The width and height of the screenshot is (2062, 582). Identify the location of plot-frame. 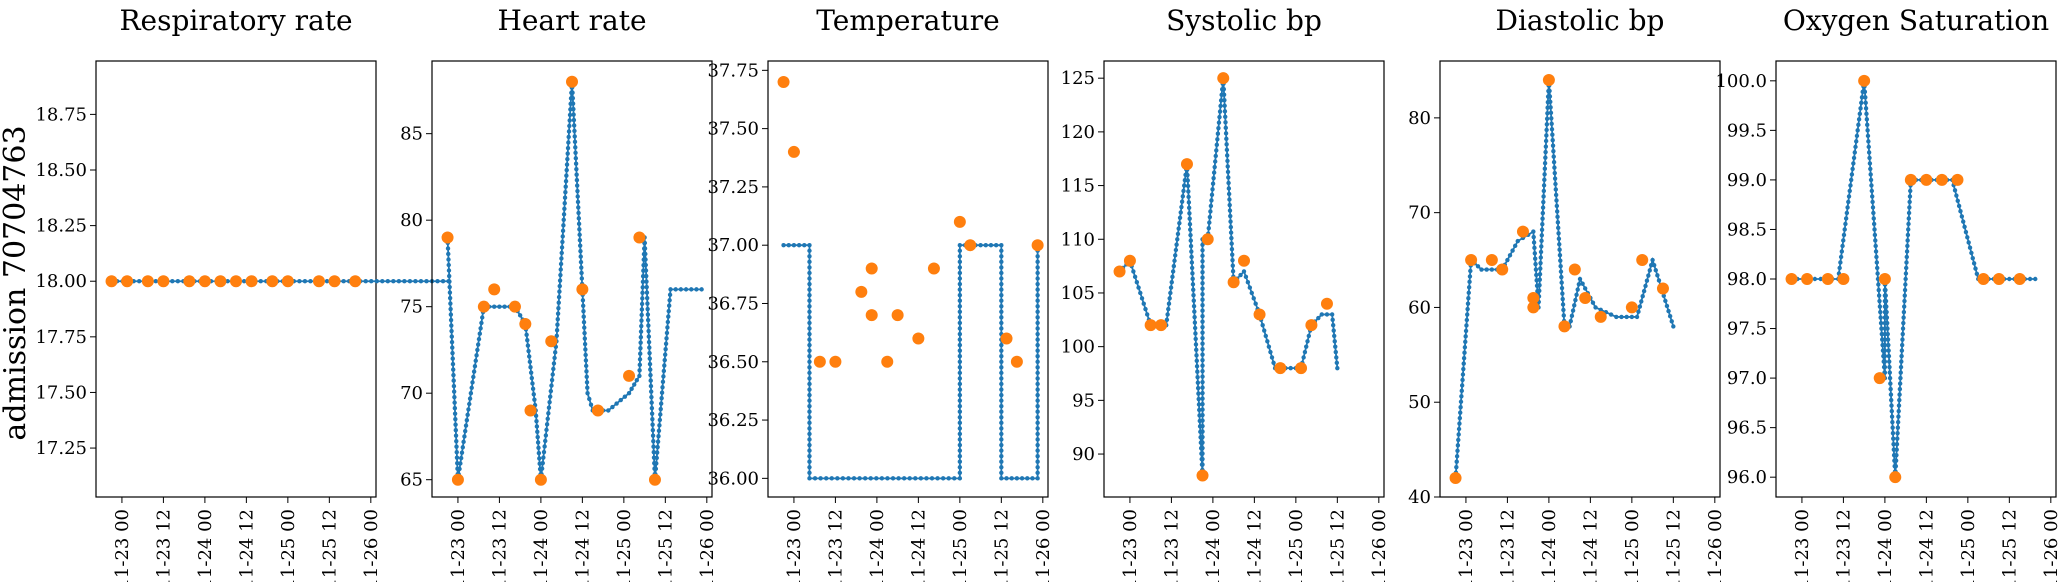
(572, 279).